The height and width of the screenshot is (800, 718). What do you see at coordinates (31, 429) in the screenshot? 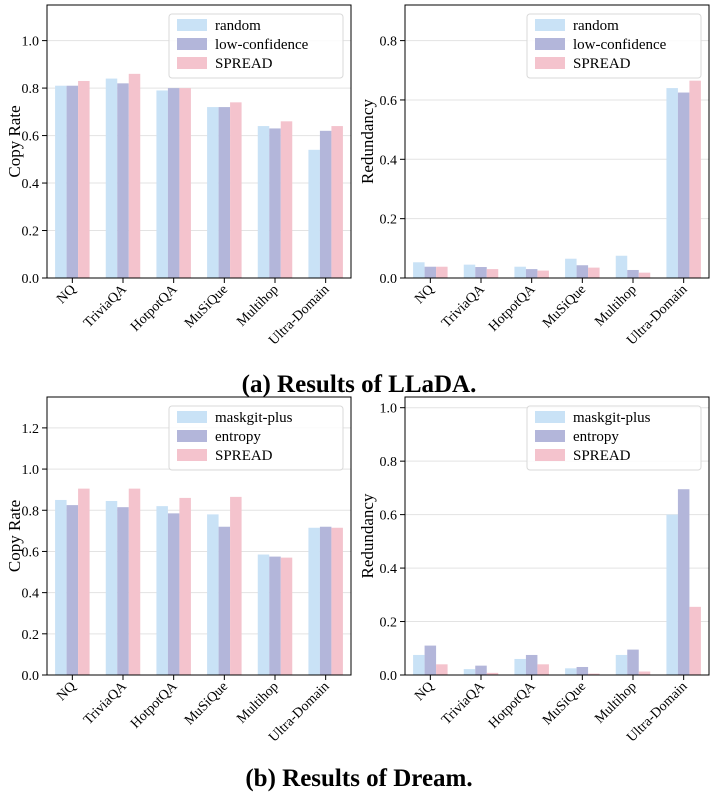
I see `y-tick-label: 1.2` at bounding box center [31, 429].